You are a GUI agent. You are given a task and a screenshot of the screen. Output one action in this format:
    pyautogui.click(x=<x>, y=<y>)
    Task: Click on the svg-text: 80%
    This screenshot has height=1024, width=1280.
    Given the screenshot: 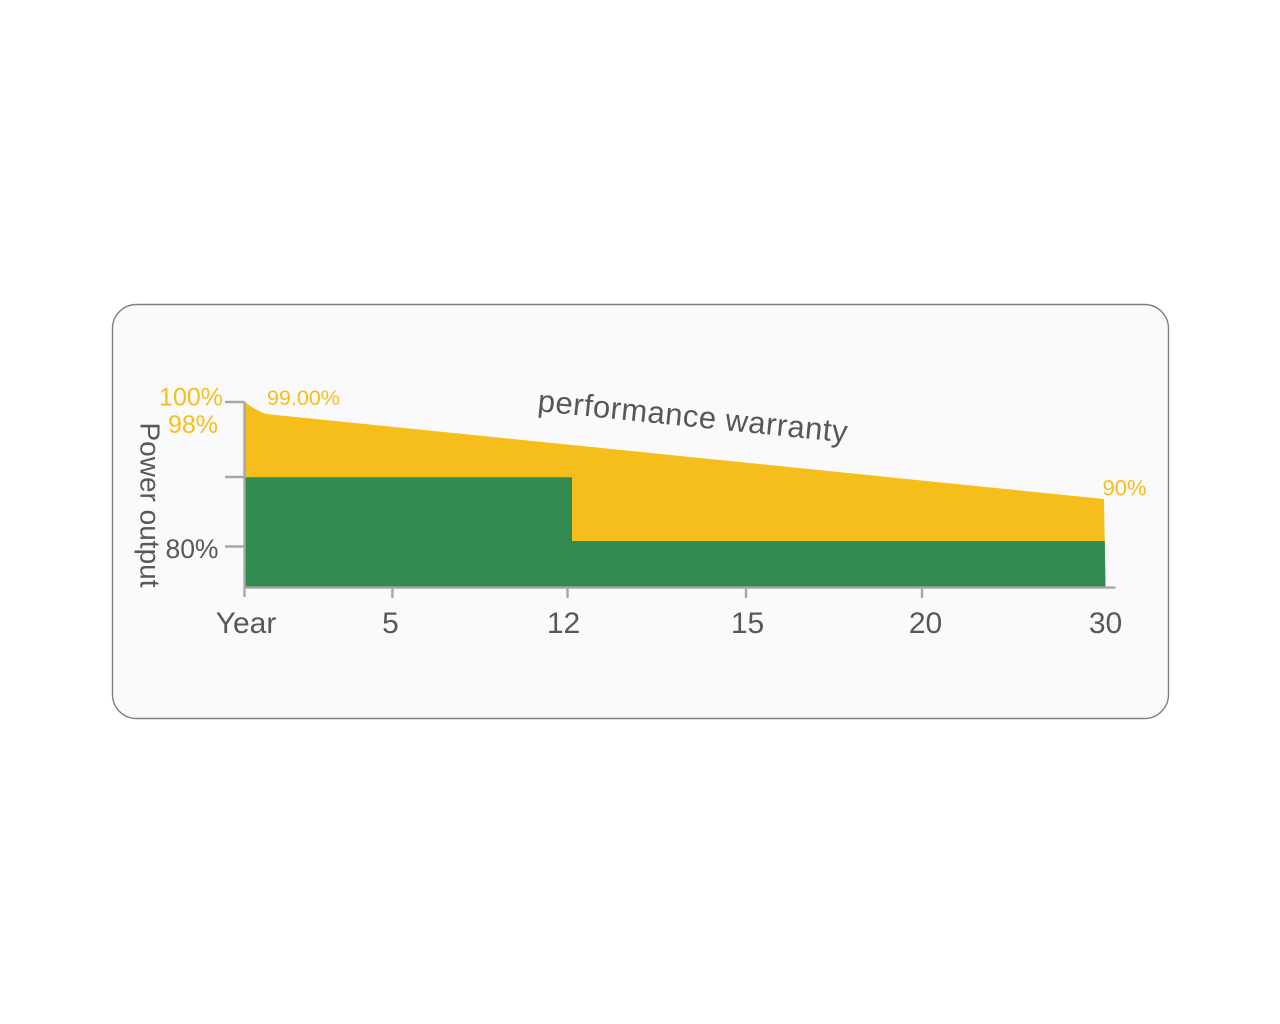 What is the action you would take?
    pyautogui.click(x=191, y=549)
    